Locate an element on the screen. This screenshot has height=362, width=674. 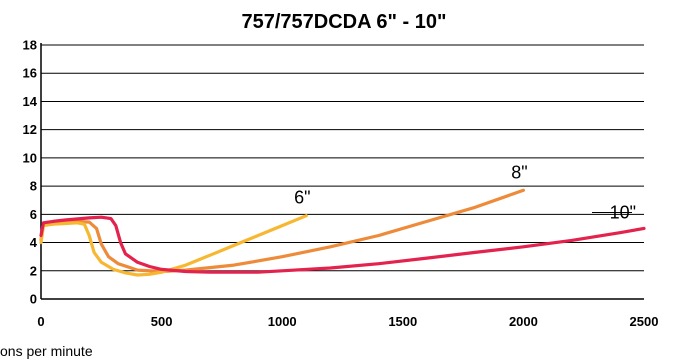
y-tick-label: 4 is located at coordinates (34, 242).